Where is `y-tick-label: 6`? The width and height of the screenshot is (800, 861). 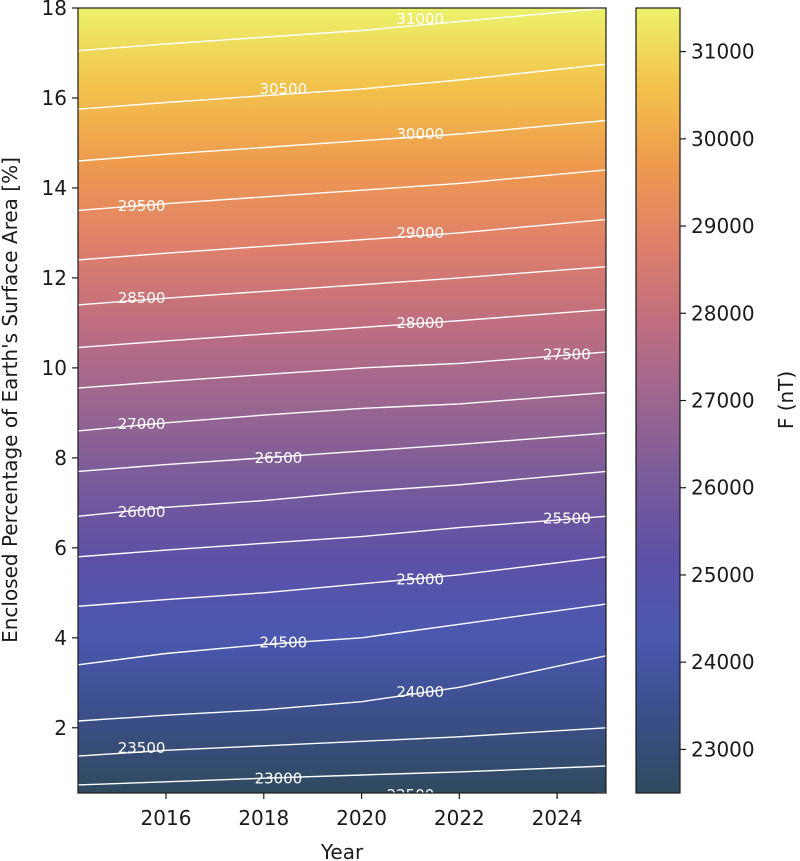
y-tick-label: 6 is located at coordinates (60, 548).